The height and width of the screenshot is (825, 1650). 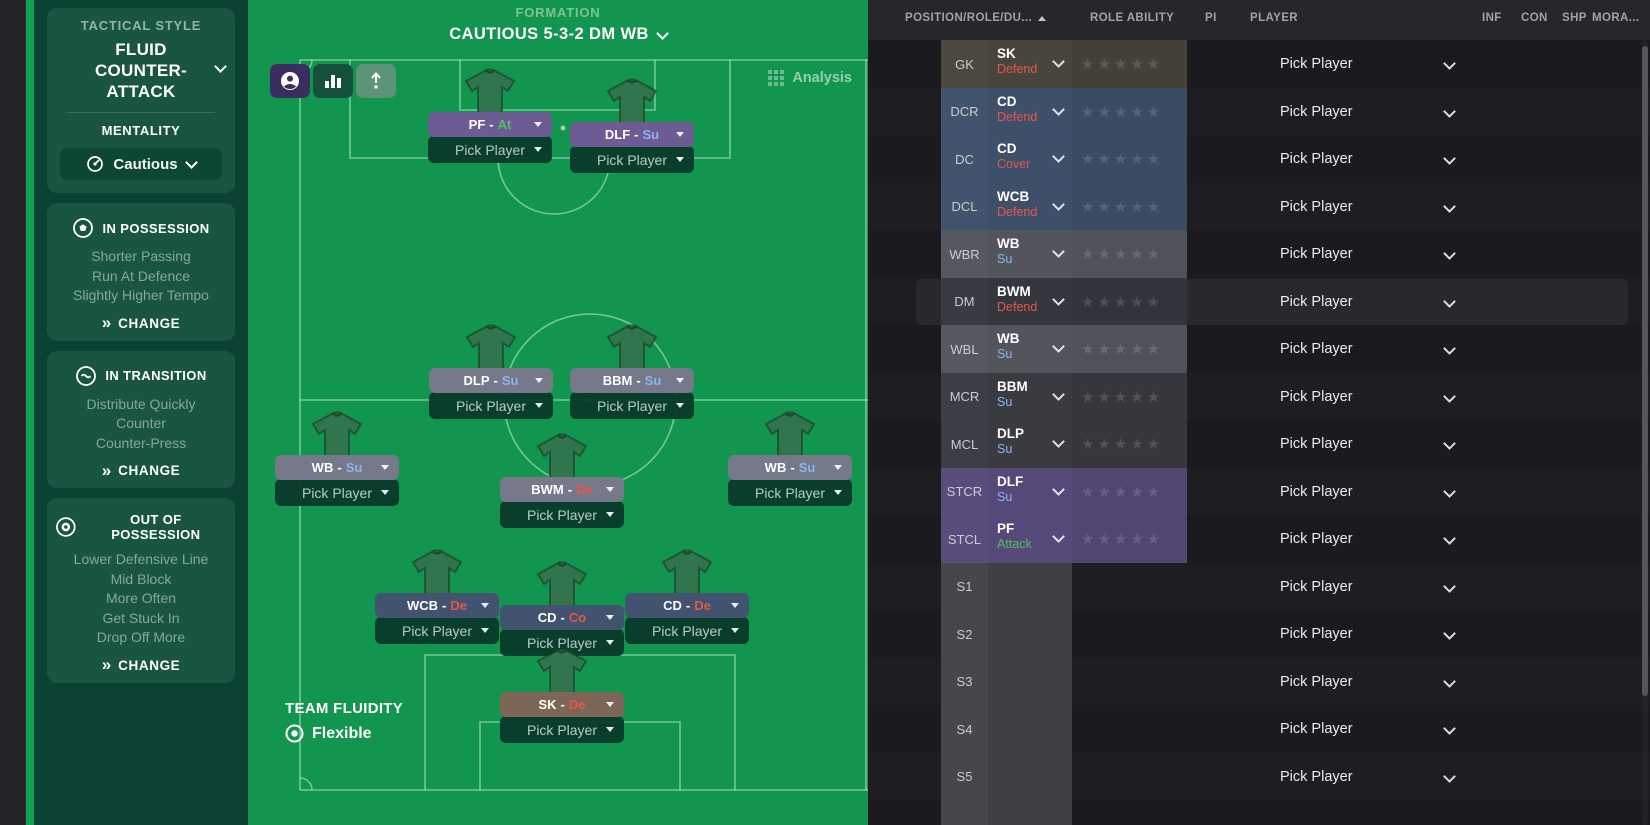 What do you see at coordinates (810, 78) in the screenshot?
I see `analysis-button: Analysis` at bounding box center [810, 78].